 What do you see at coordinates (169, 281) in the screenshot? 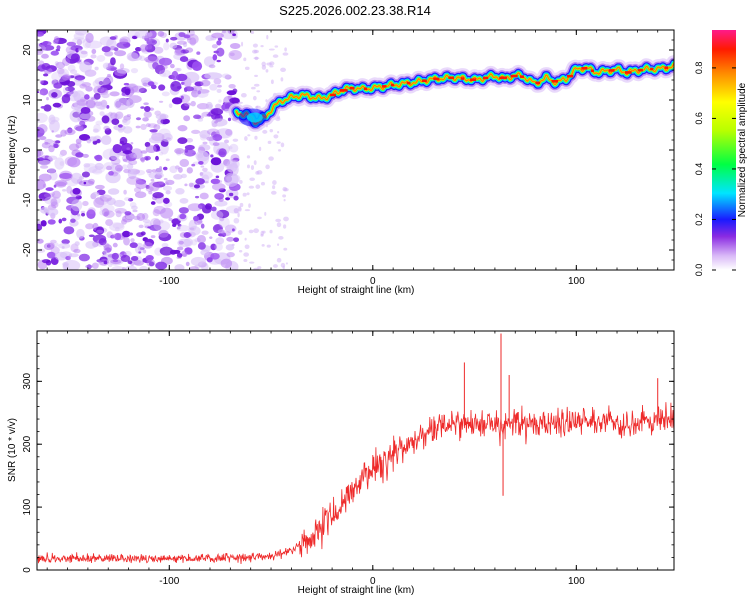
I see `spectrogram-x-tick-label: -100` at bounding box center [169, 281].